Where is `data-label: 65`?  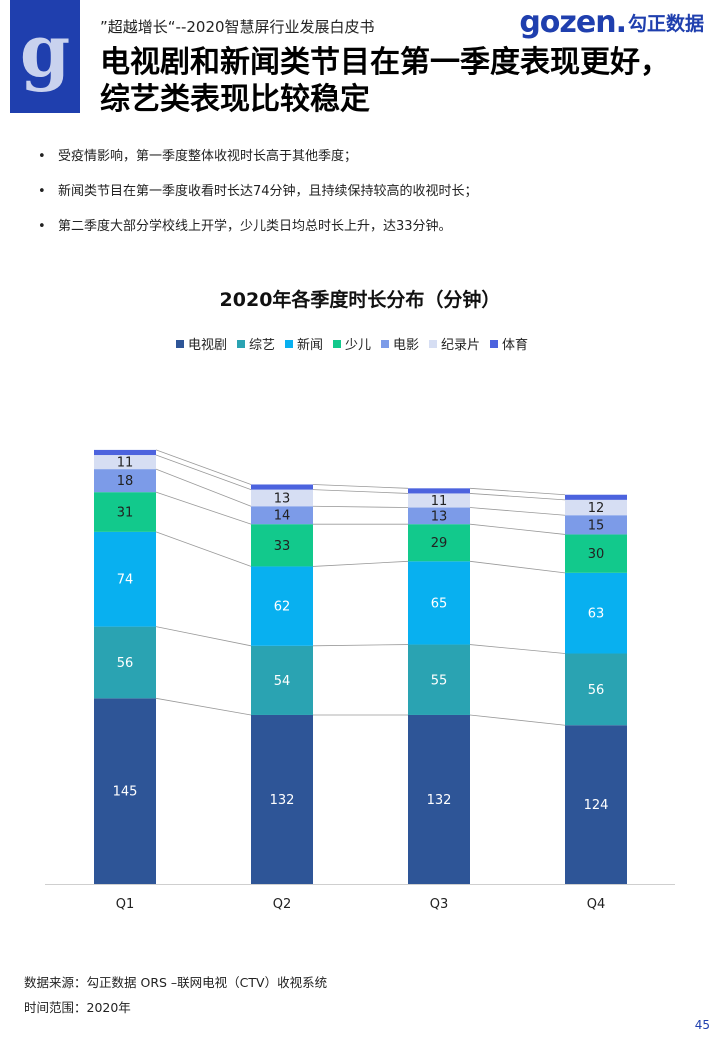 data-label: 65 is located at coordinates (439, 603).